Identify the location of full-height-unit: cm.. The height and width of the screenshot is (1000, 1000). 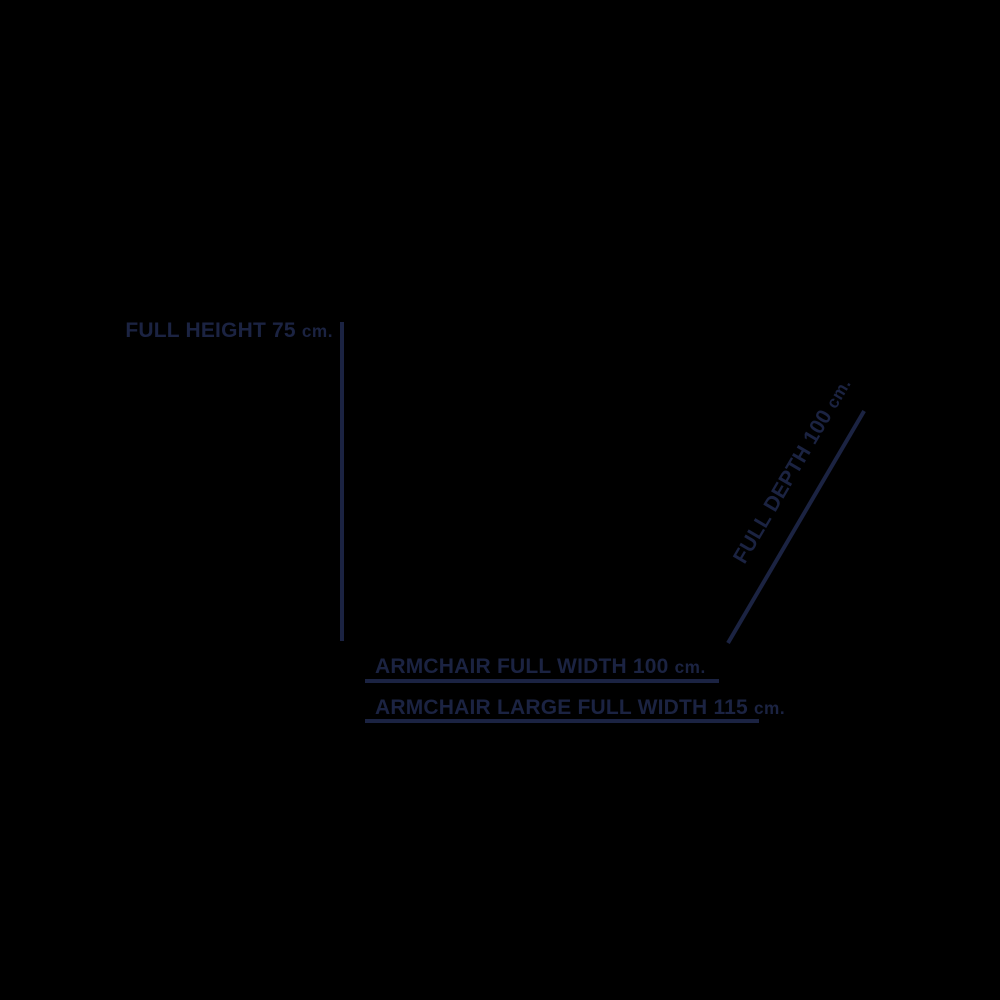
(317, 331).